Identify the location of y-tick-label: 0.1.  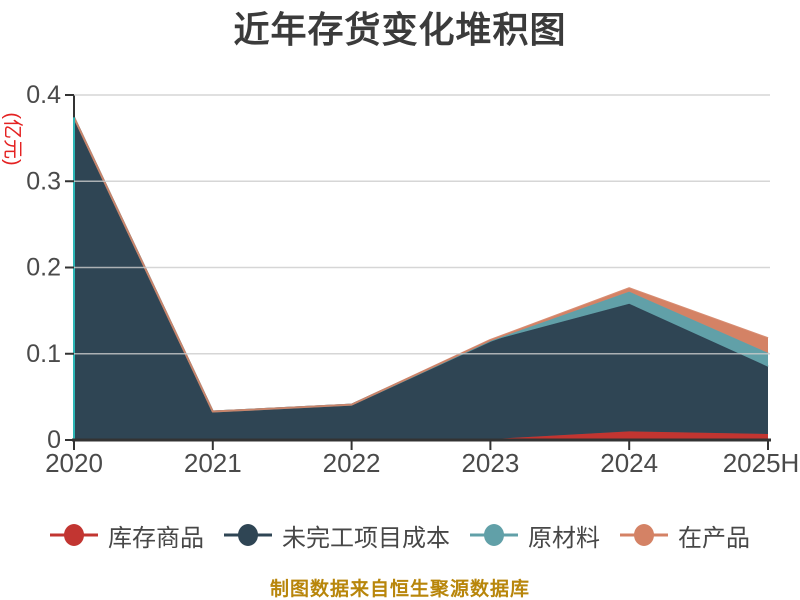
(43, 354).